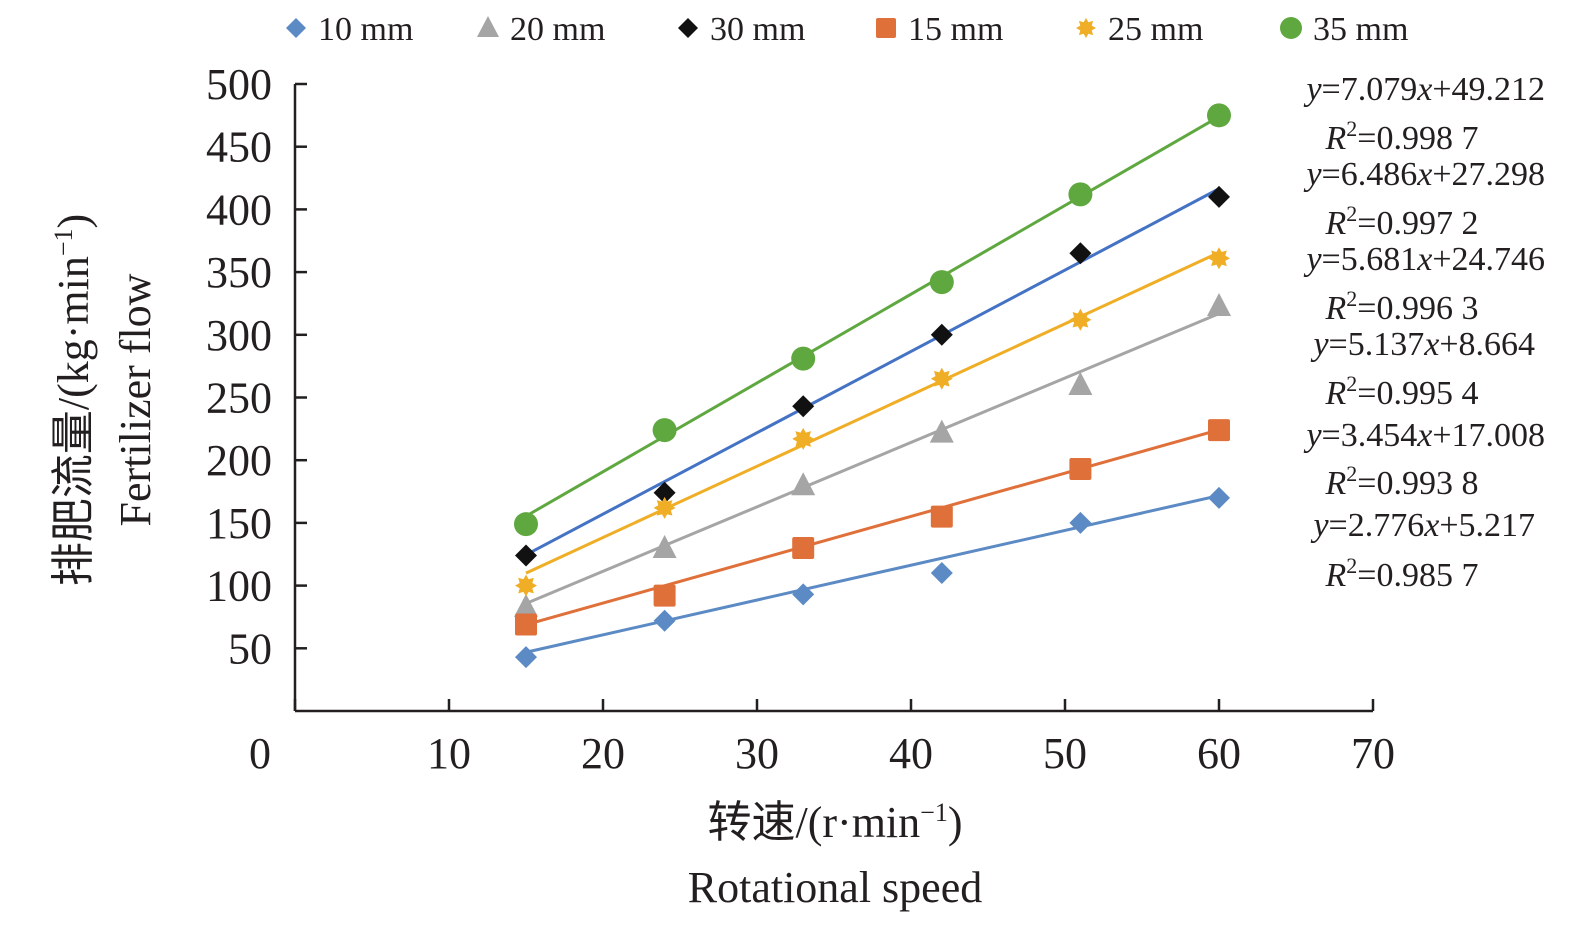 Image resolution: width=1575 pixels, height=927 pixels. I want to click on legend-label-25mm: 25 mm, so click(1155, 29).